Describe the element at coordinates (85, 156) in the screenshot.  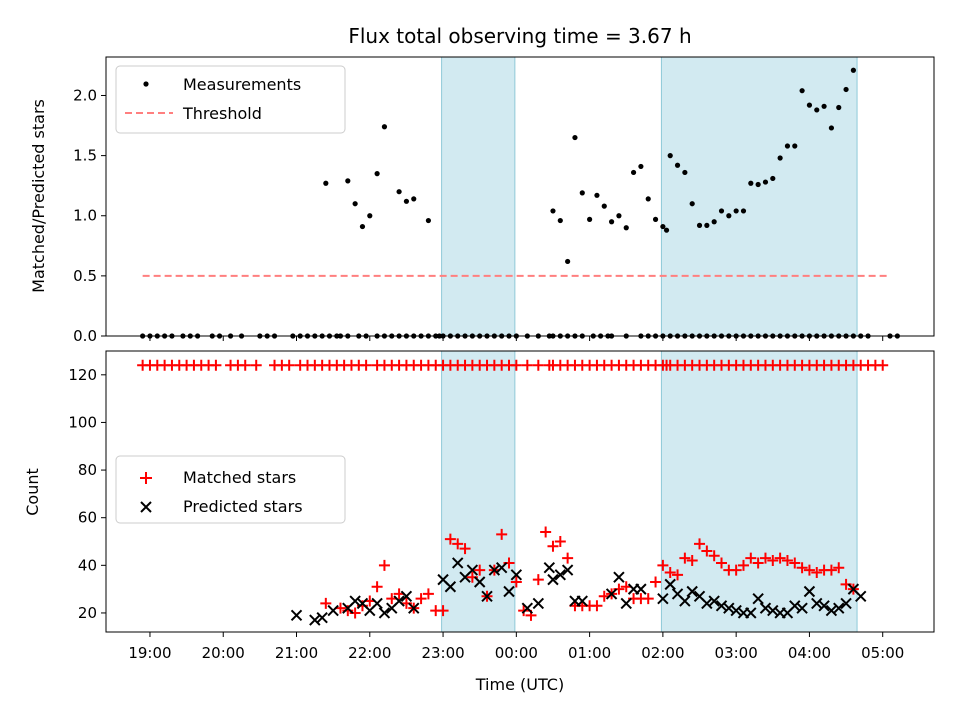
I see `y-tick-label: 1.5` at that location.